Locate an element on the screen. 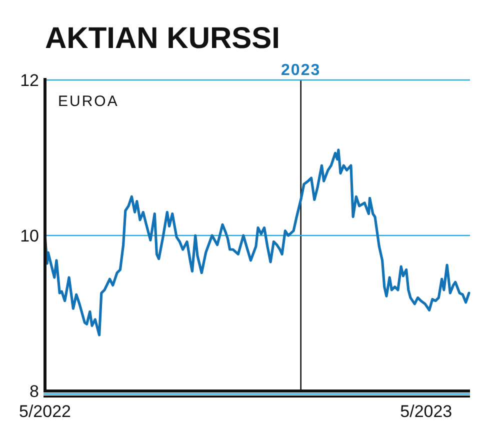 The image size is (500, 439). chart-title: AKTIAN KURSSI is located at coordinates (162, 38).